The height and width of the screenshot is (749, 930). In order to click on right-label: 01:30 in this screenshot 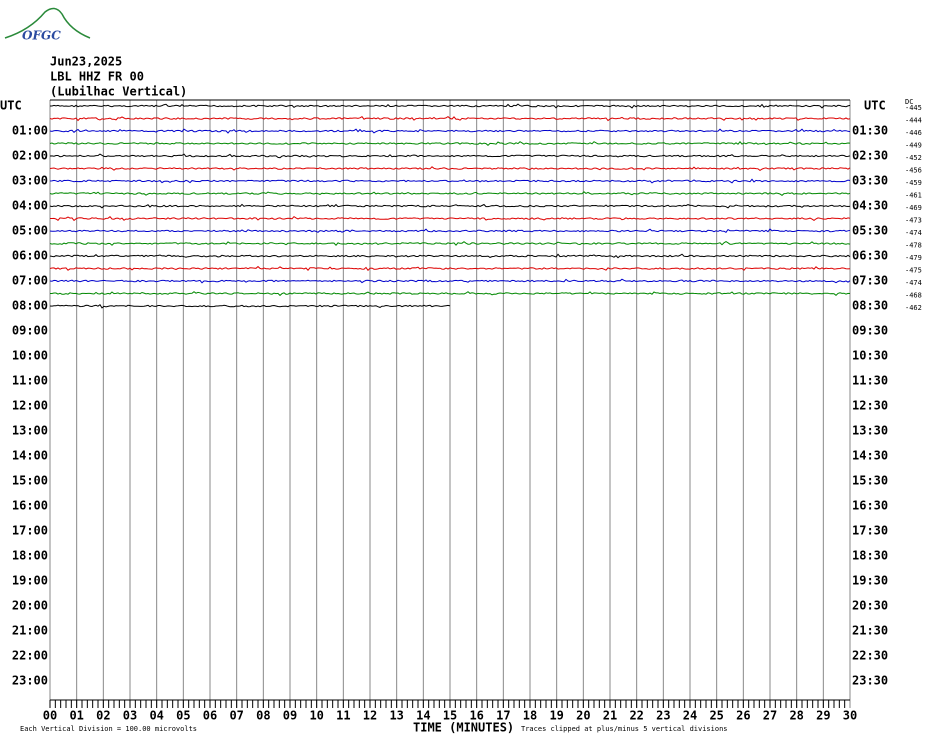, I will do `click(870, 131)`.